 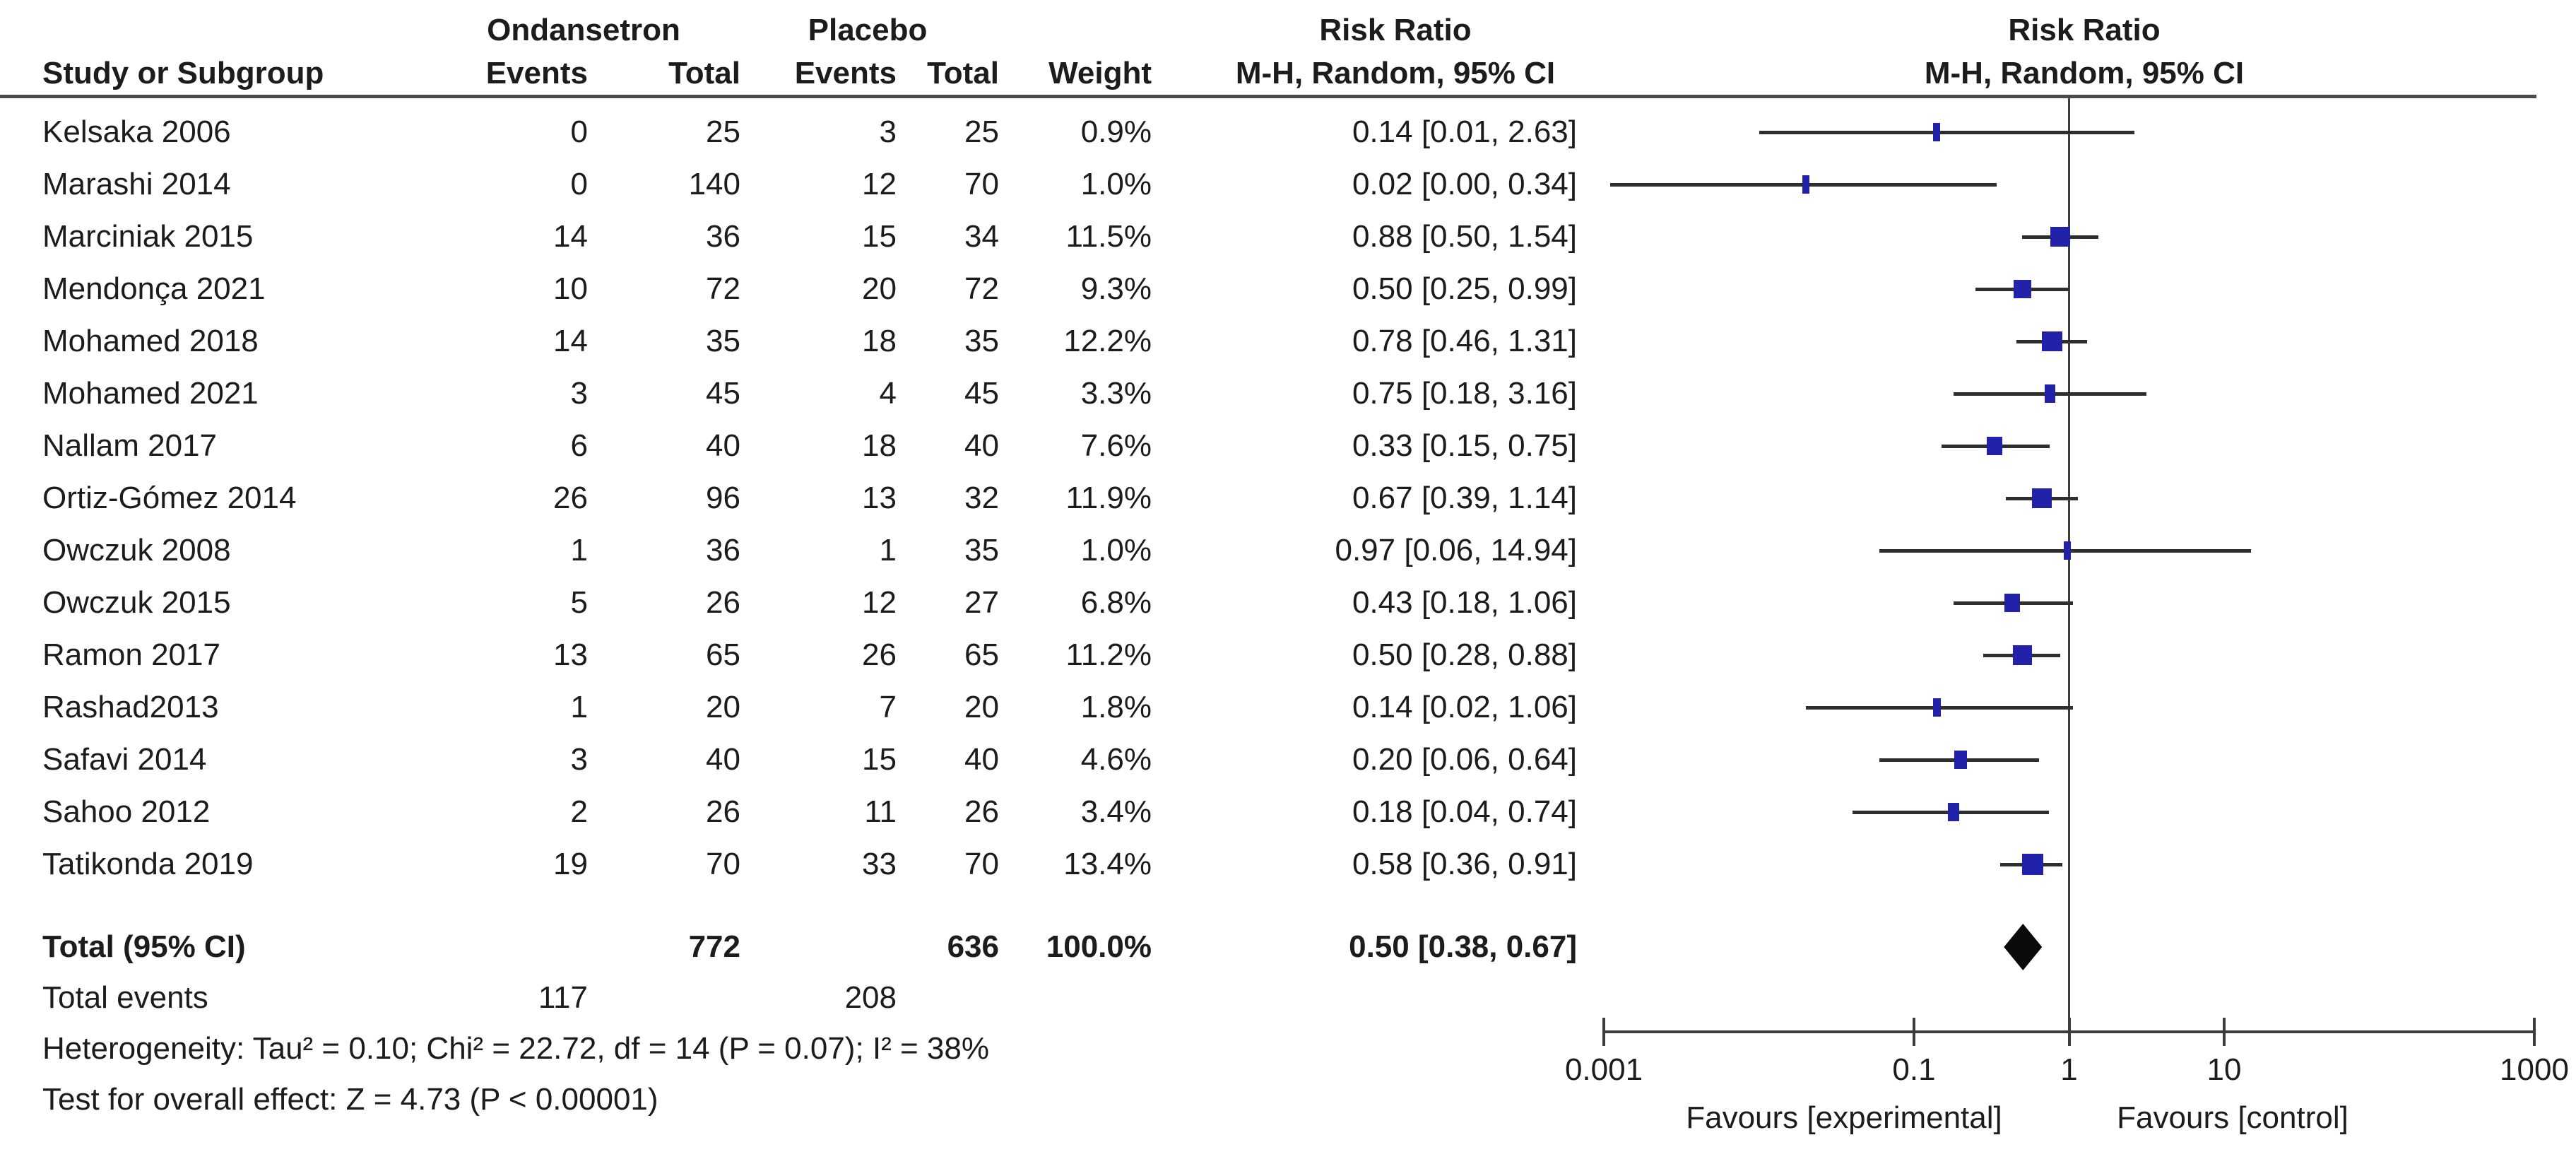 I want to click on control-events-header: Events, so click(x=845, y=73).